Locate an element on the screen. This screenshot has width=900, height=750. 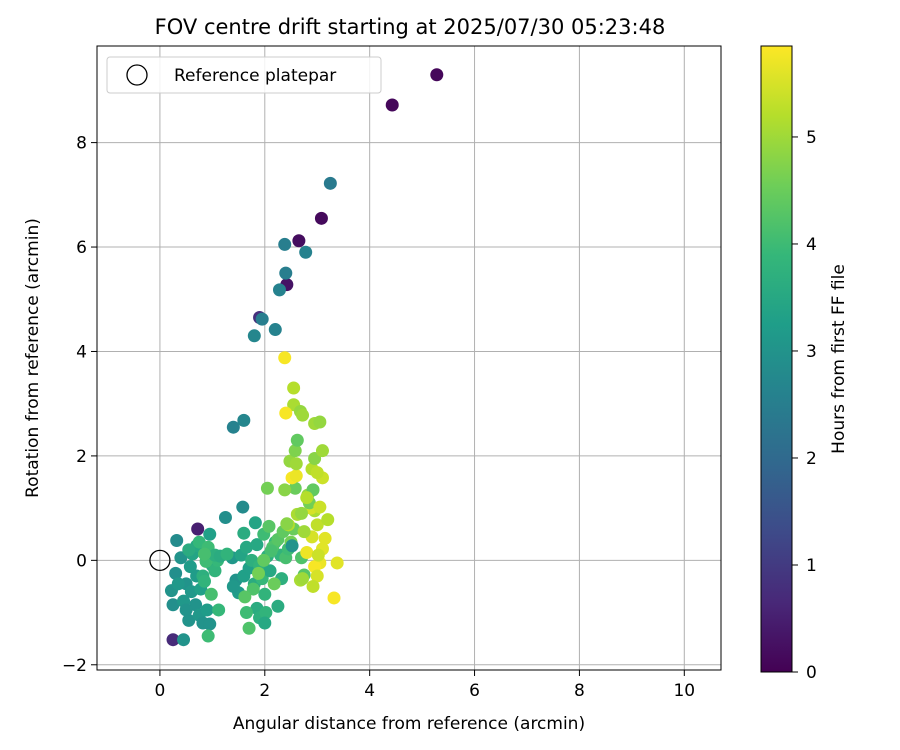
y-tick-label: 6 is located at coordinates (81, 248).